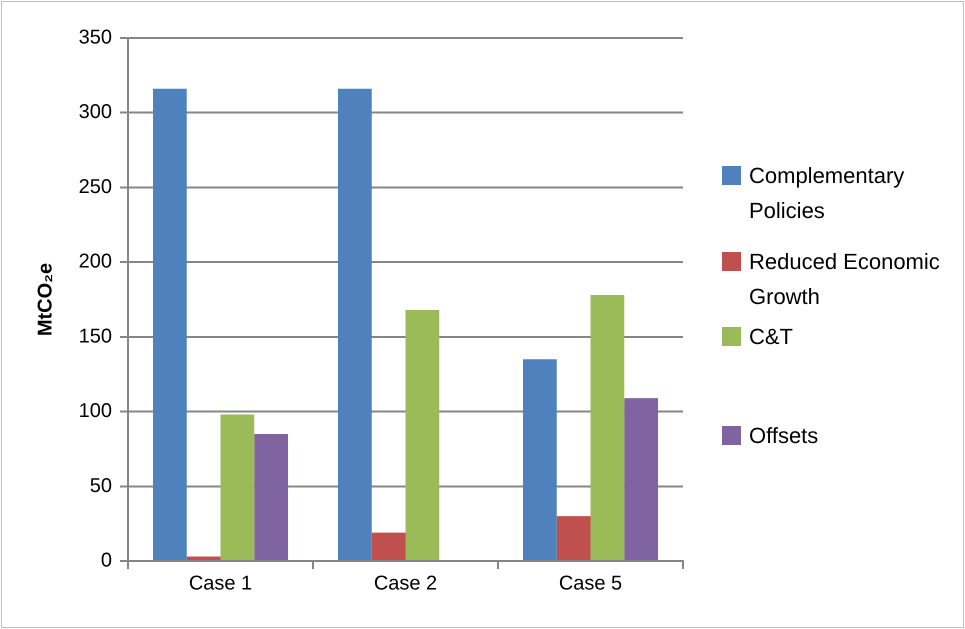  What do you see at coordinates (220, 583) in the screenshot?
I see `x-tick-label: Case 1` at bounding box center [220, 583].